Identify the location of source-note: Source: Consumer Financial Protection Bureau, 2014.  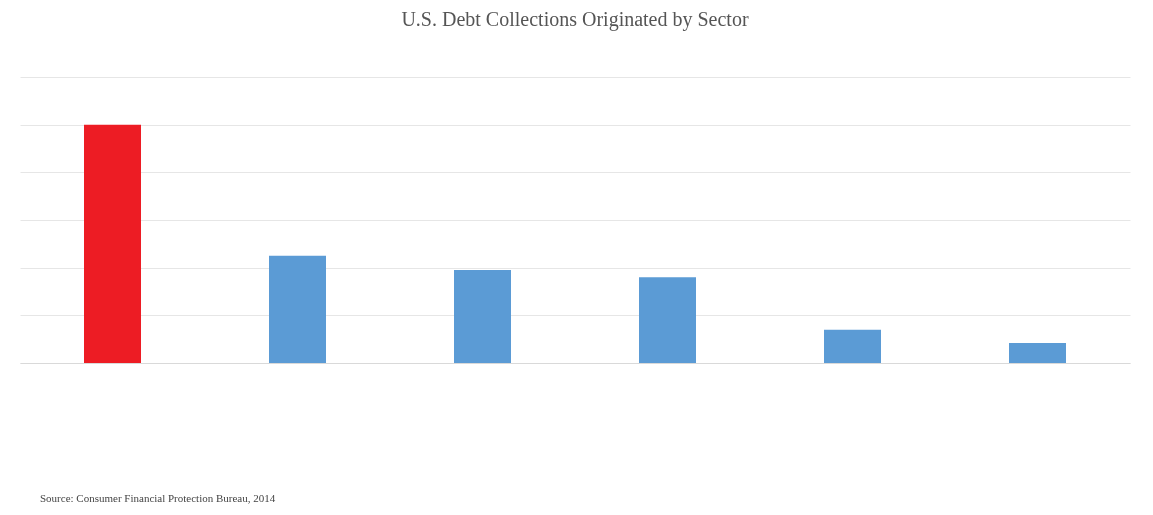
(158, 498).